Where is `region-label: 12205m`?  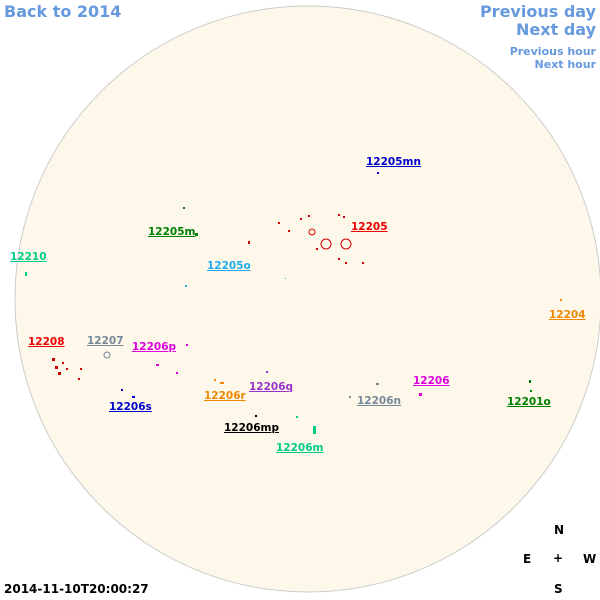 region-label: 12205m is located at coordinates (172, 232).